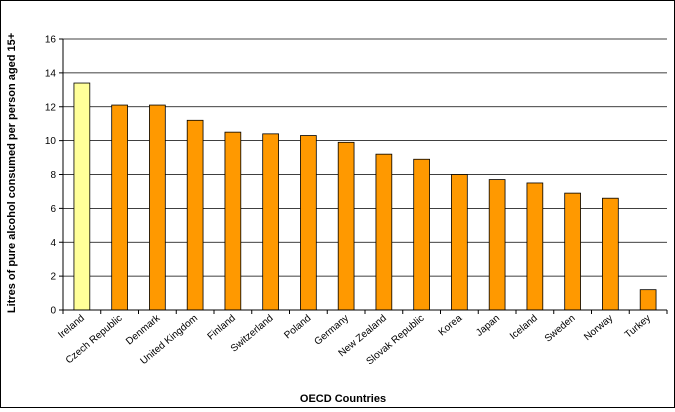  Describe the element at coordinates (51, 40) in the screenshot. I see `y-tick-label: 16` at that location.